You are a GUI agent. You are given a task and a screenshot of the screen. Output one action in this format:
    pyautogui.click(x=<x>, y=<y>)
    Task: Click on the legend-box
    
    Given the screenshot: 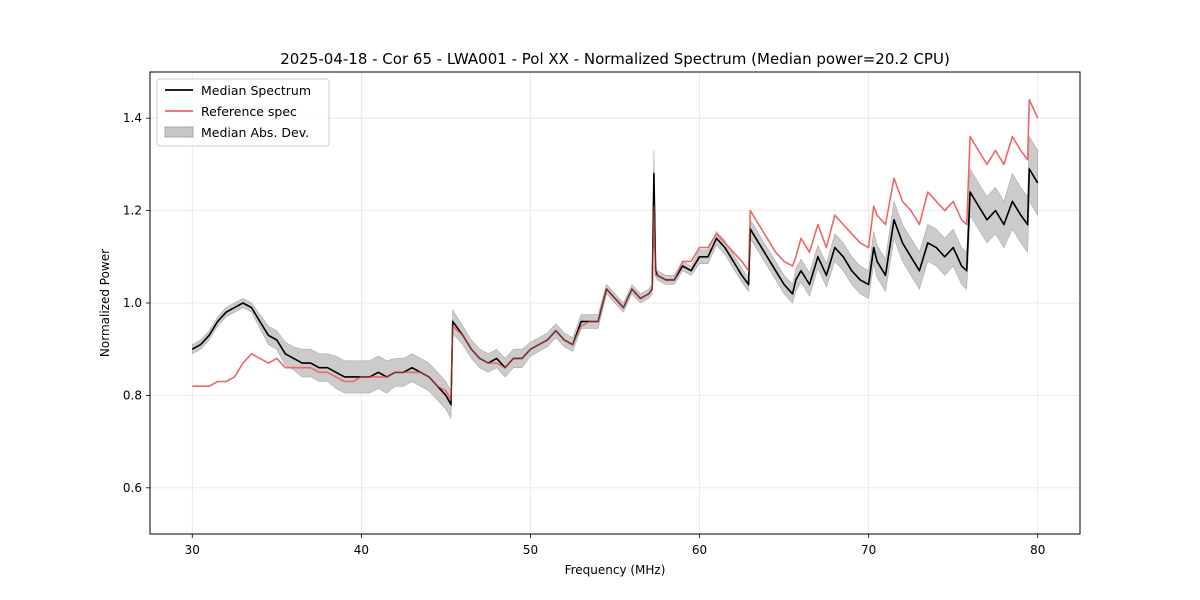 What is the action you would take?
    pyautogui.click(x=243, y=112)
    